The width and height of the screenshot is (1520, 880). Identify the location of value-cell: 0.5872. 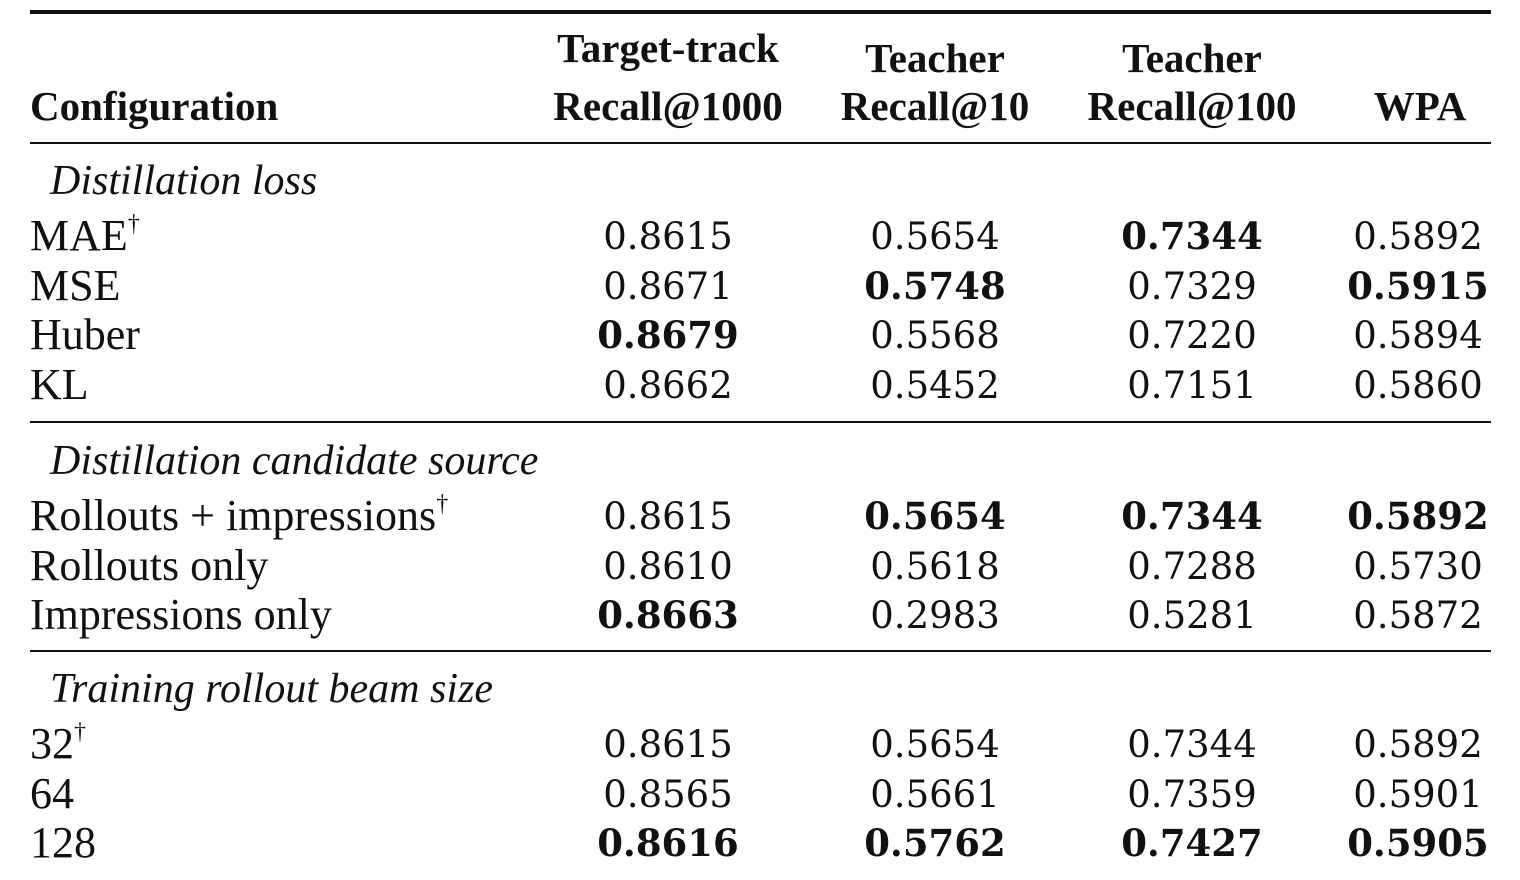
(1418, 615).